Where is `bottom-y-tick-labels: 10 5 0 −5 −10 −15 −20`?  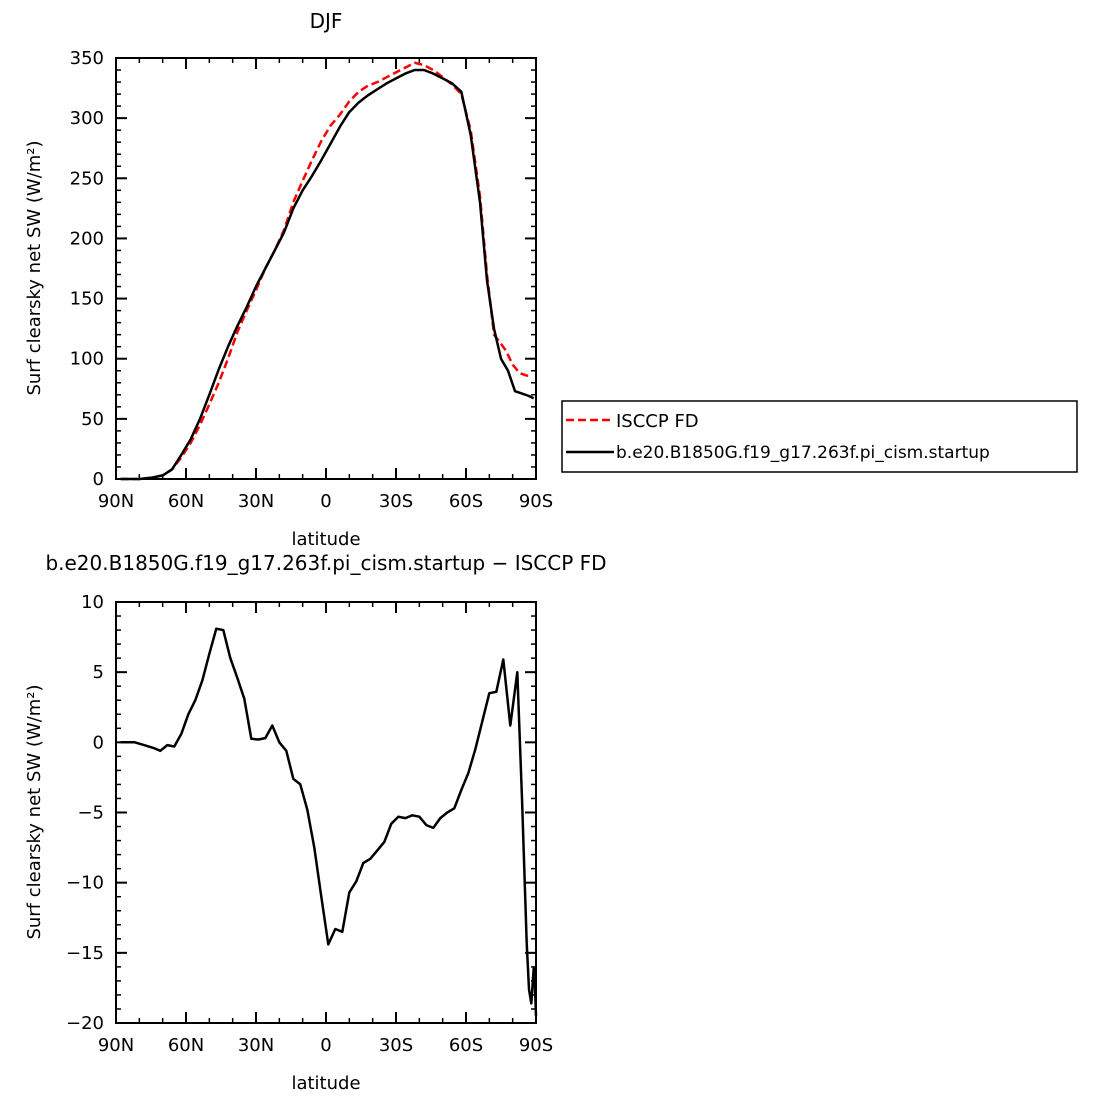 bottom-y-tick-labels: 10 5 0 −5 −10 −15 −20 is located at coordinates (85, 813).